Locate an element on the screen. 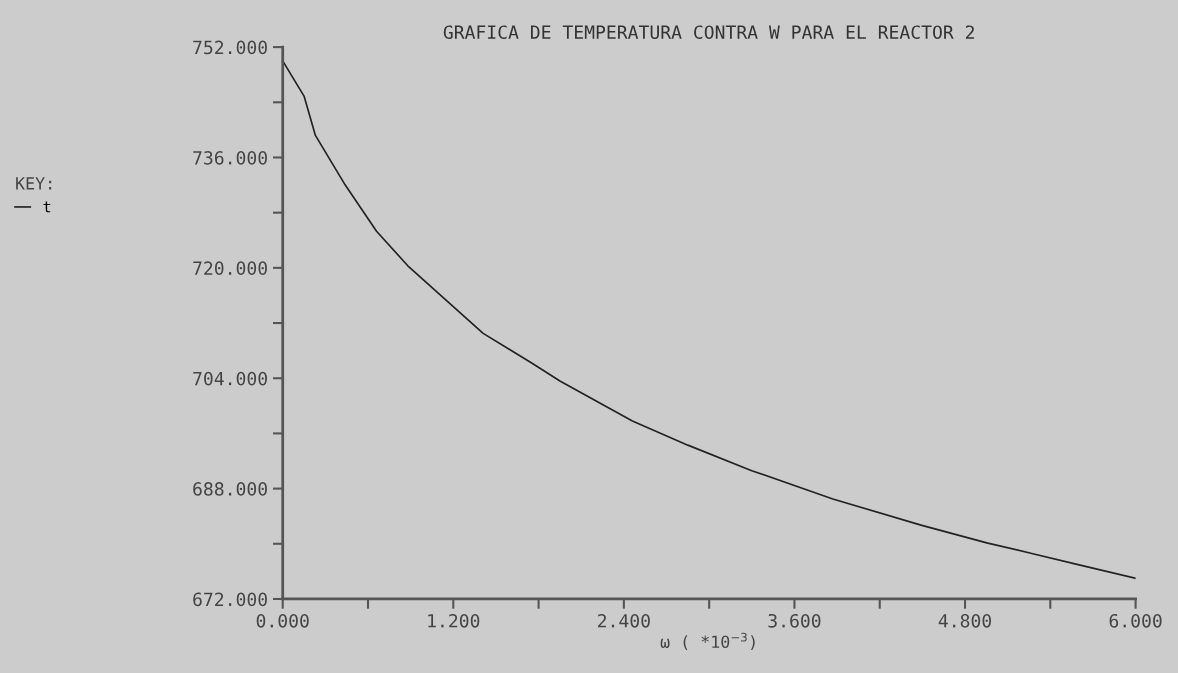  y-tick-label: 672.000 is located at coordinates (230, 599).